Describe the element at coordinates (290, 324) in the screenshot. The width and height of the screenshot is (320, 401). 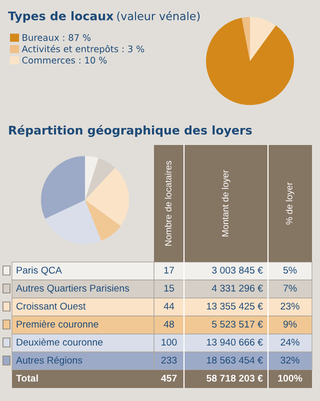
I see `text: 9%` at that location.